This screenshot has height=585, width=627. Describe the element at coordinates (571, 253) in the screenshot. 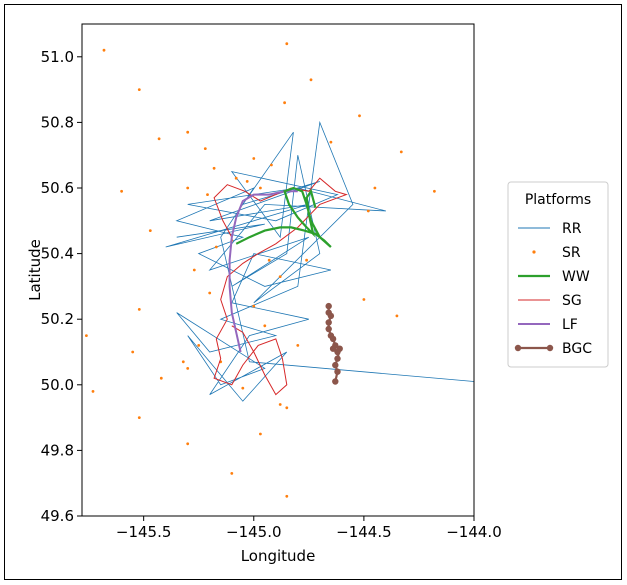

I see `legend-label: SR` at that location.